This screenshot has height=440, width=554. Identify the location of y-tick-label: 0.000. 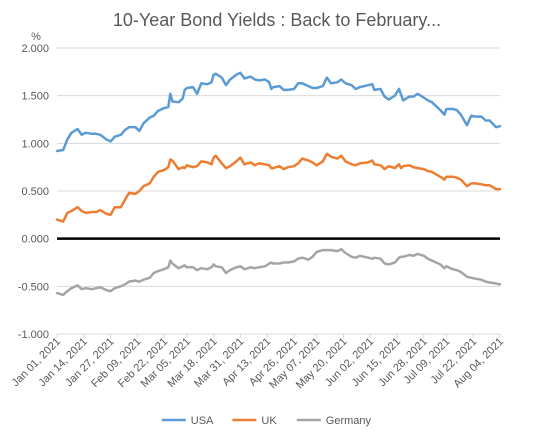
(35, 240).